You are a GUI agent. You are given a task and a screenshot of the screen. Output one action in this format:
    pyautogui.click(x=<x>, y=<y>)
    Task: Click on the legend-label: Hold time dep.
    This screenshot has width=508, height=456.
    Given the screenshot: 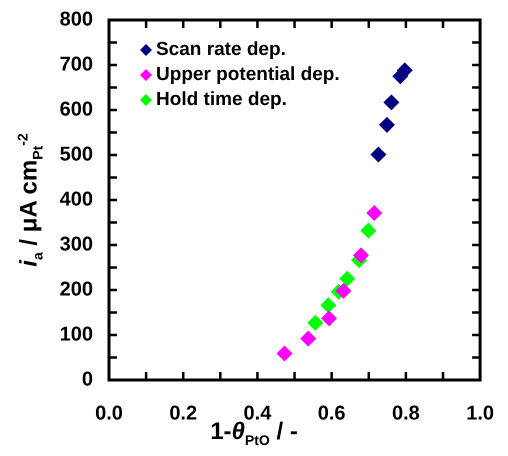 What is the action you would take?
    pyautogui.click(x=221, y=99)
    